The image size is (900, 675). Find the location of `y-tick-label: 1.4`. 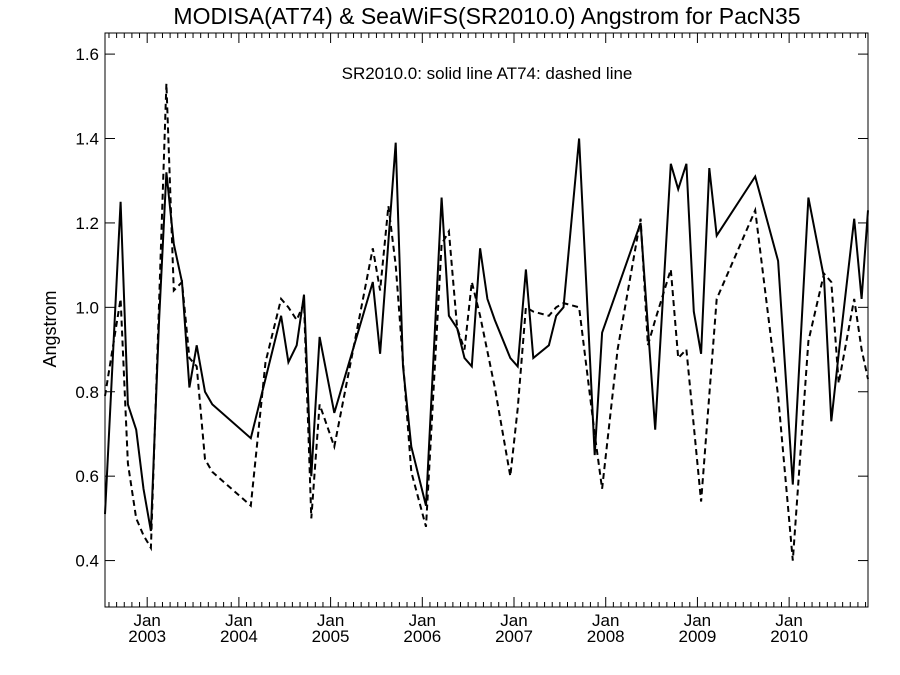

y-tick-label: 1.4 is located at coordinates (87, 139).